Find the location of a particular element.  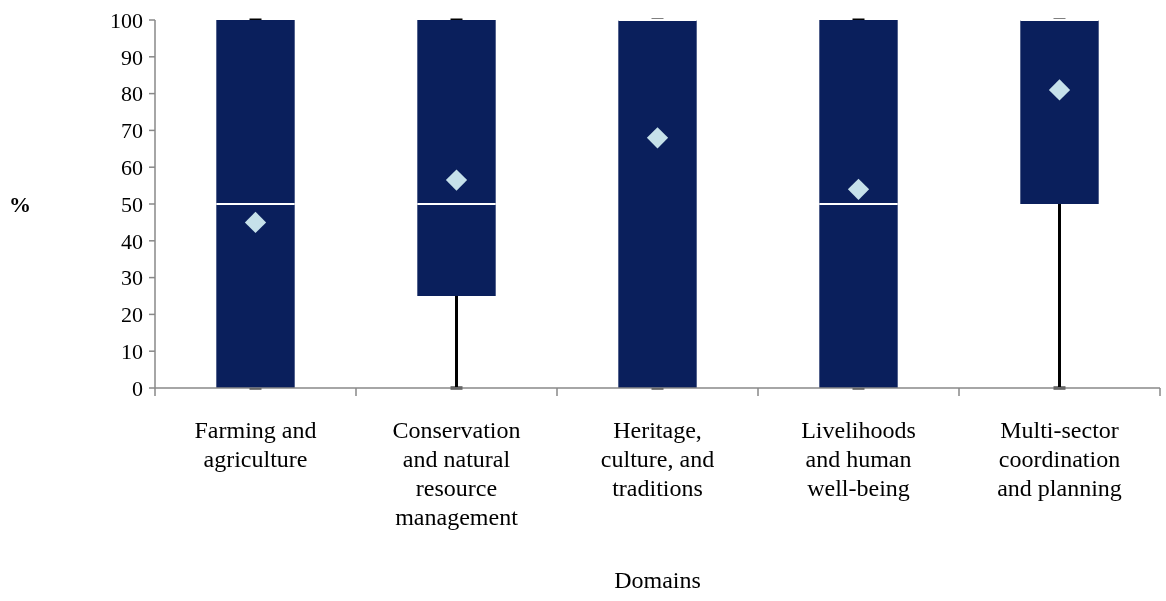

x-tick-label: Conservation and natural resource management is located at coordinates (456, 473).